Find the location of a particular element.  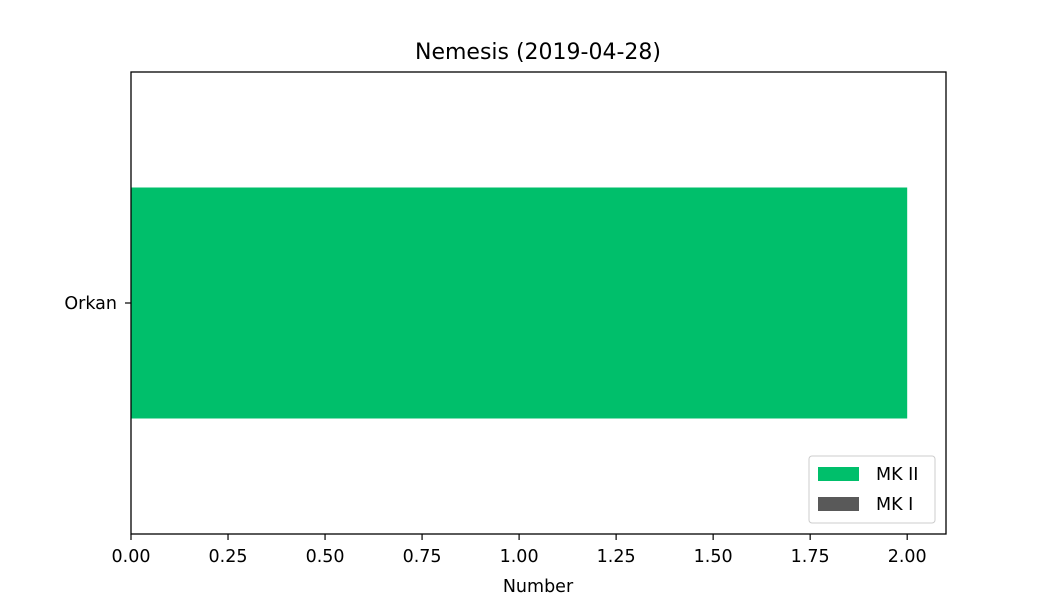

legend: MK II MK I is located at coordinates (872, 489).